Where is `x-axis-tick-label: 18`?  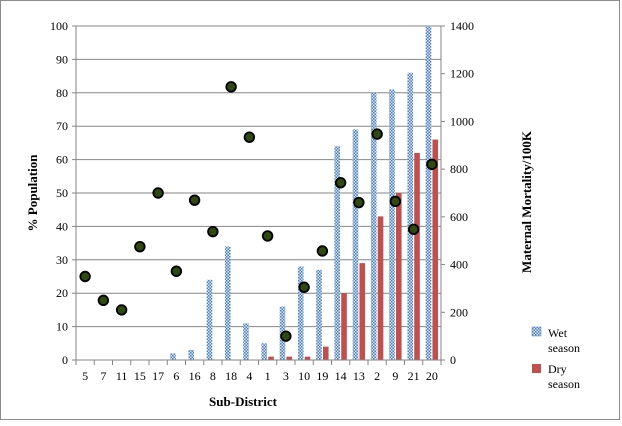
x-axis-tick-label: 18 is located at coordinates (231, 376).